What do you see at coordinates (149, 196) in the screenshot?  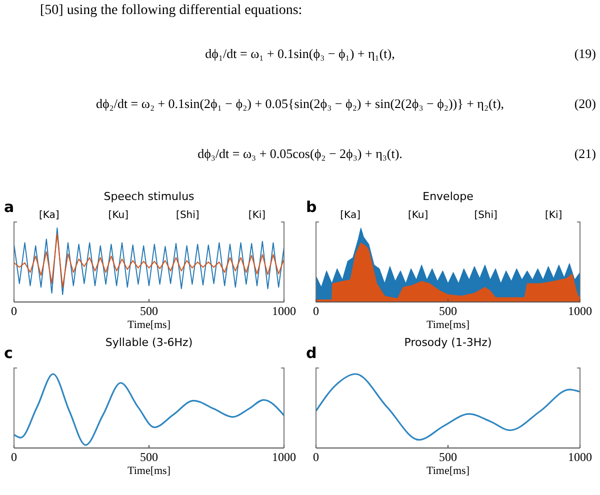 I see `chart-title: Speech stimulus` at bounding box center [149, 196].